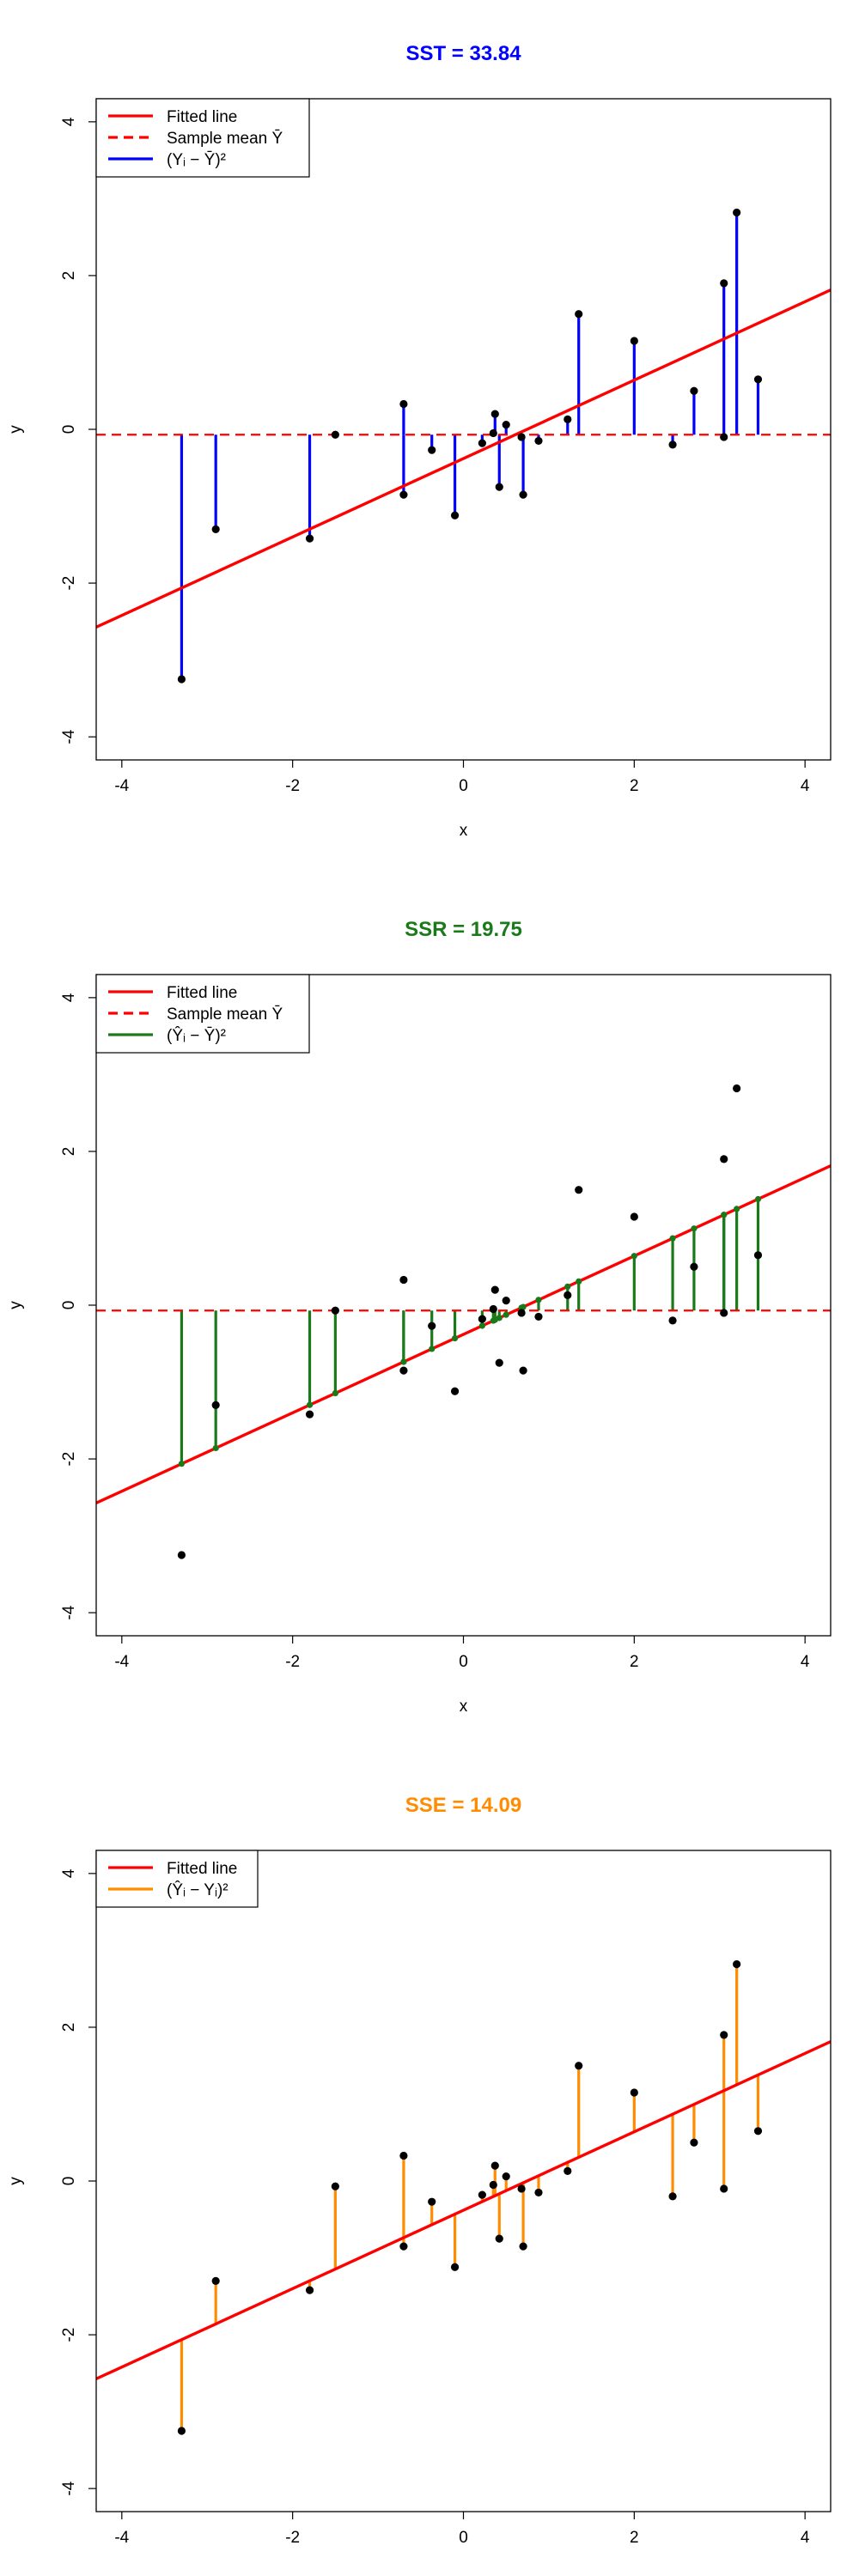  I want to click on chart-title: SSR = 19.75, so click(464, 929).